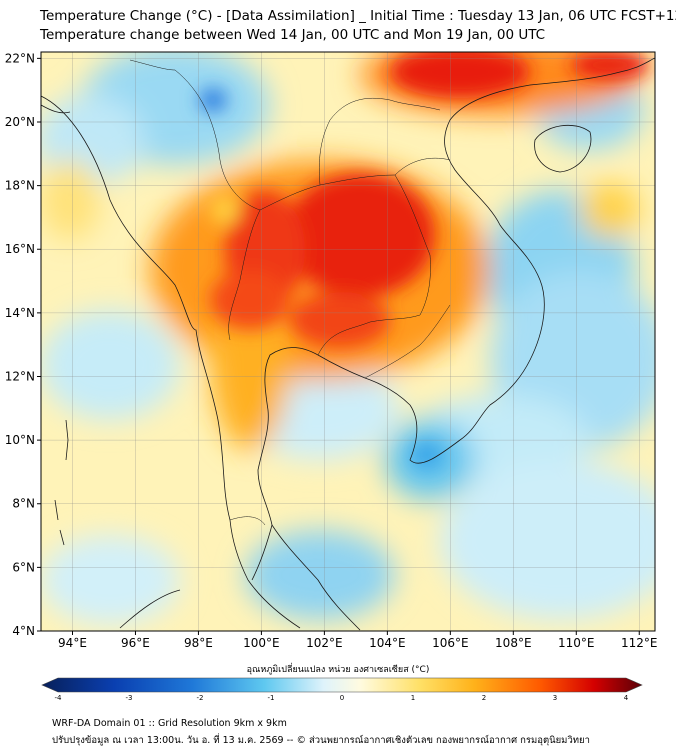 The image size is (676, 756). What do you see at coordinates (59, 698) in the screenshot?
I see `colorbar-tick-label: -4` at bounding box center [59, 698].